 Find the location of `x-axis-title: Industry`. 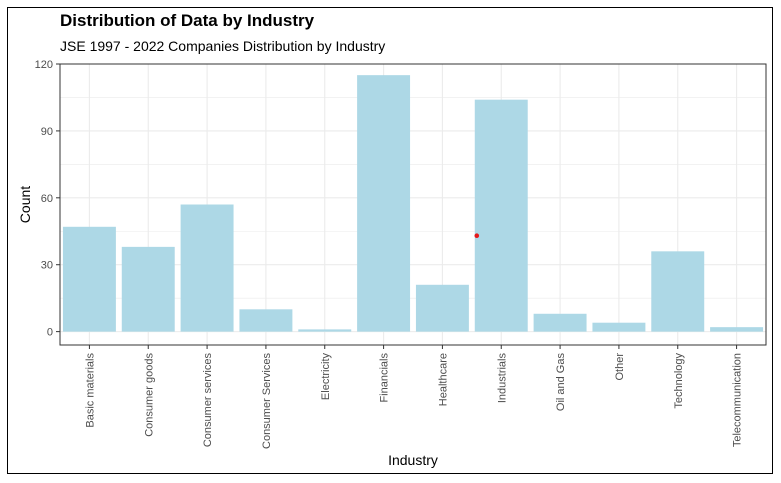

x-axis-title: Industry is located at coordinates (413, 460).